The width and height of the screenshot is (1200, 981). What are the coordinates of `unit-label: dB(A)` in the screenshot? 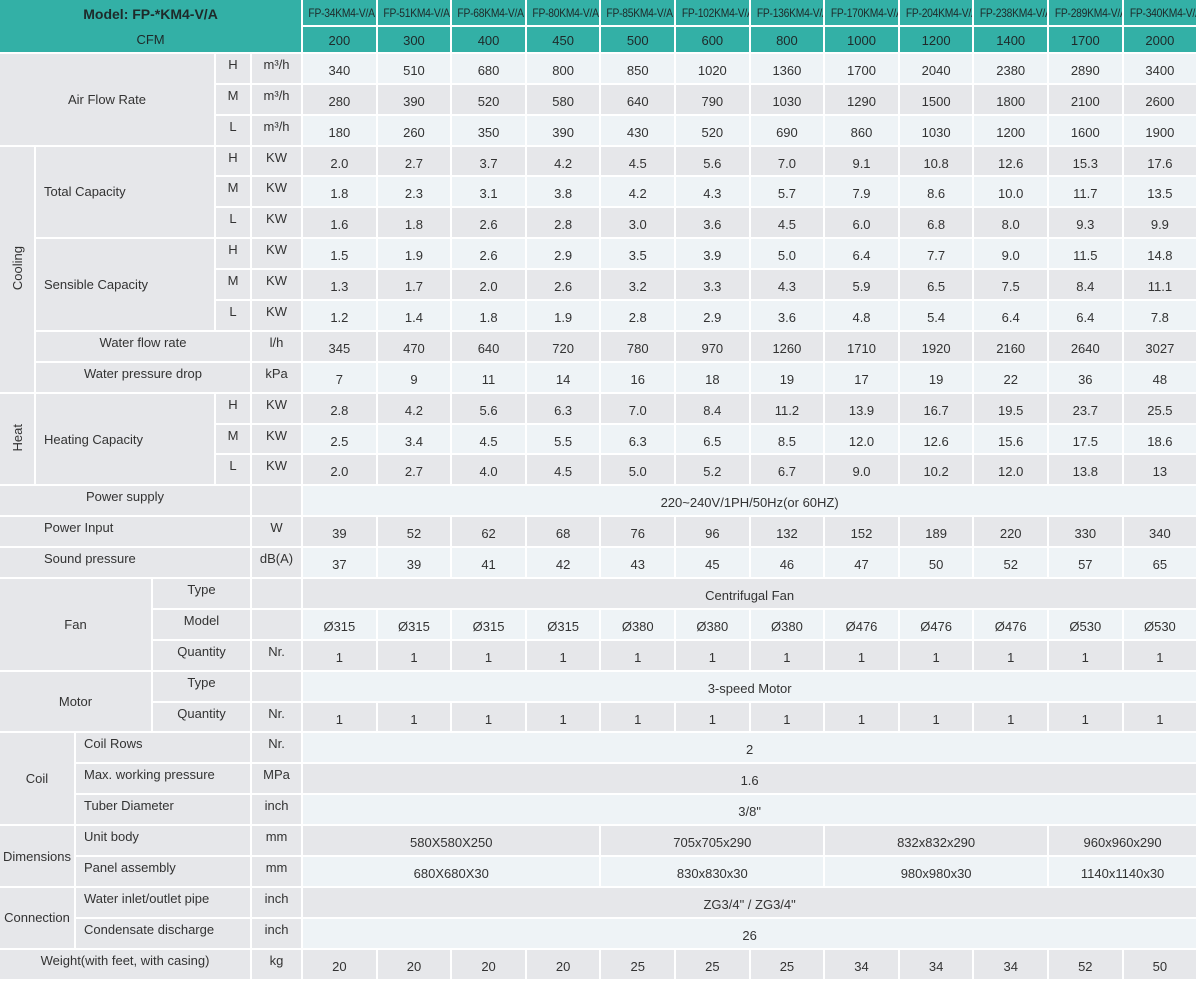 It's located at (278, 564).